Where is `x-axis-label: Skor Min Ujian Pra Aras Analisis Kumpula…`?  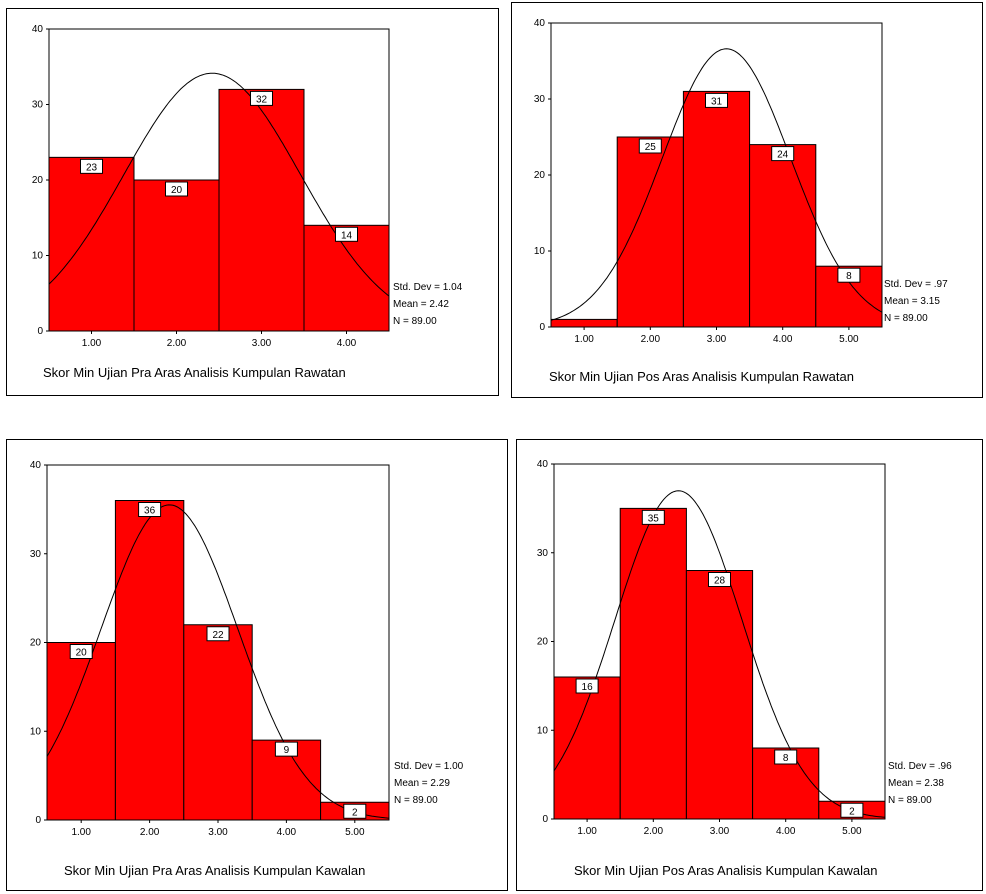
x-axis-label: Skor Min Ujian Pra Aras Analisis Kumpula… is located at coordinates (194, 372).